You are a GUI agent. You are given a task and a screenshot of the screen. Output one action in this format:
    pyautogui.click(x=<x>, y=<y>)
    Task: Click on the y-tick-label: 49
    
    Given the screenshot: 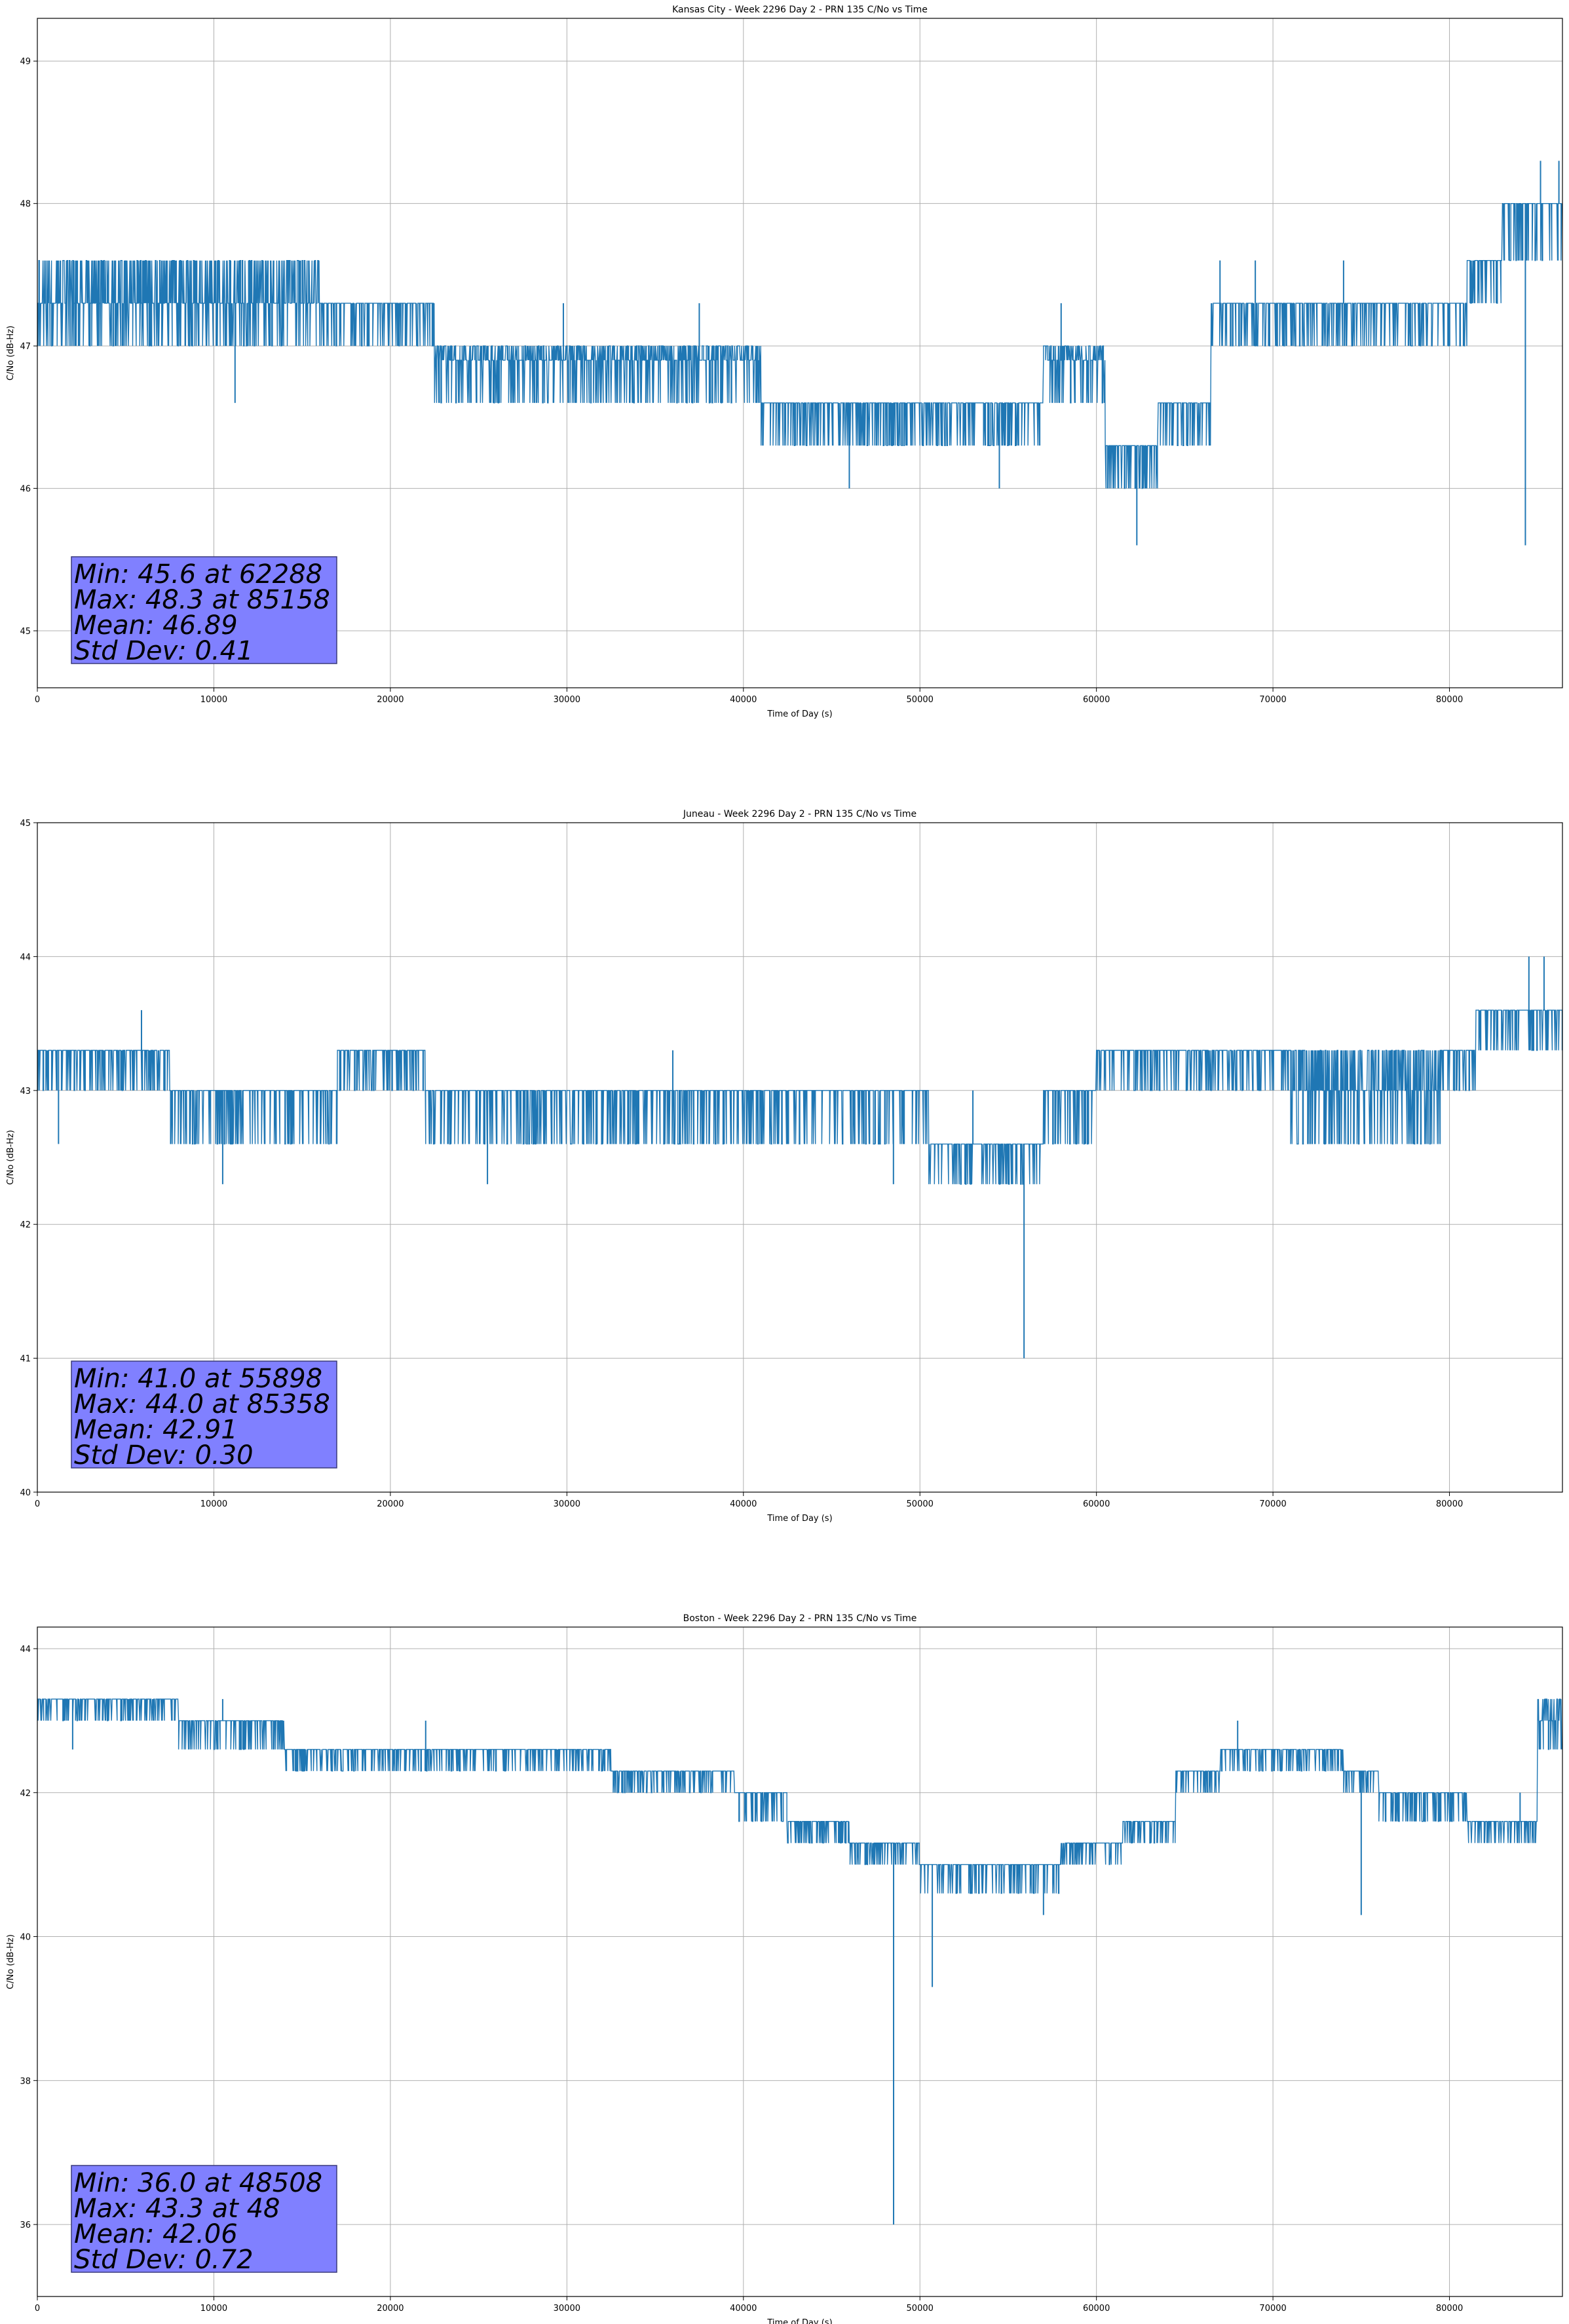 What is the action you would take?
    pyautogui.click(x=25, y=62)
    